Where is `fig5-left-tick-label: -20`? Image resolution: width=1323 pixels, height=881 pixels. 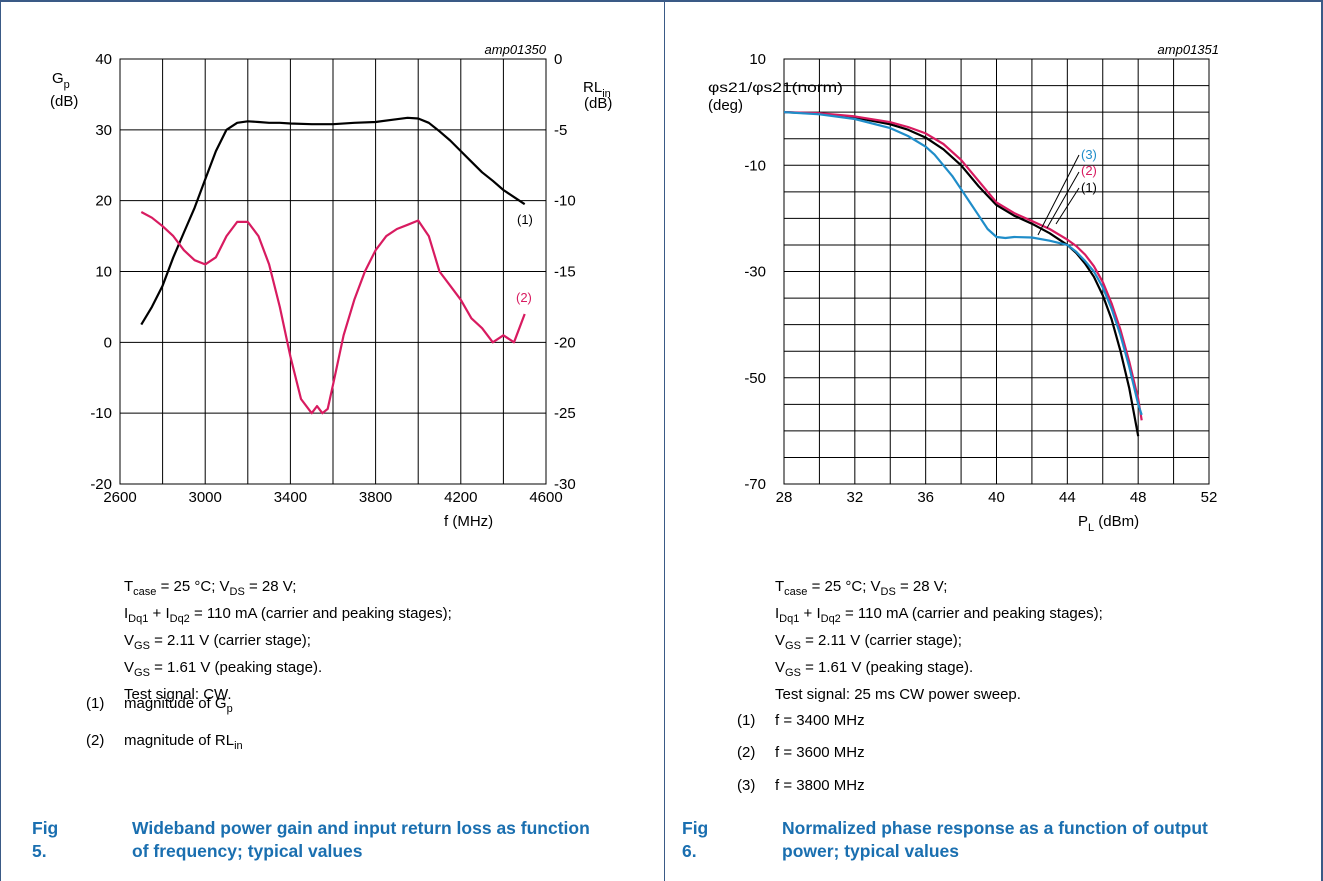 fig5-left-tick-label: -20 is located at coordinates (101, 484).